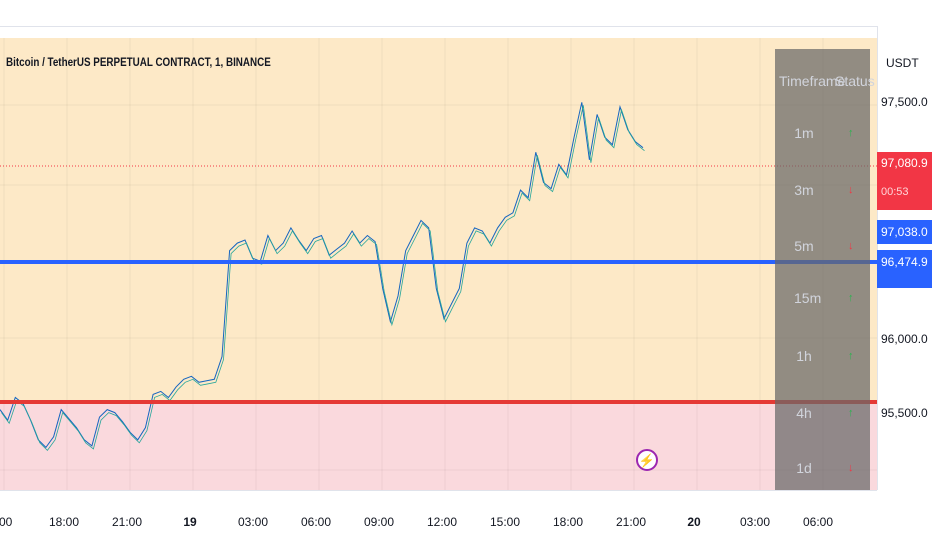 The image size is (932, 550). What do you see at coordinates (904, 102) in the screenshot?
I see `price-tick: 97,500.0` at bounding box center [904, 102].